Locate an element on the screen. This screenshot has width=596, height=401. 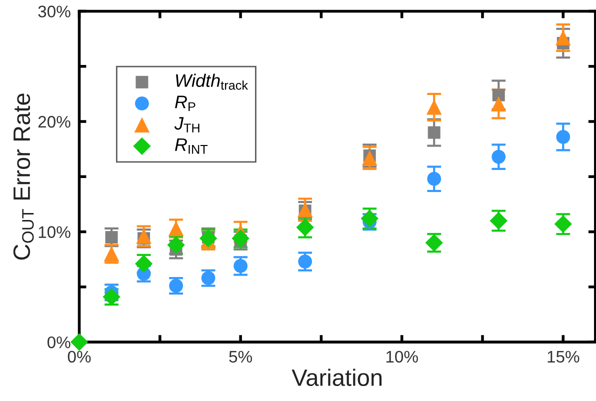
x-tick-label: 15% is located at coordinates (564, 356).